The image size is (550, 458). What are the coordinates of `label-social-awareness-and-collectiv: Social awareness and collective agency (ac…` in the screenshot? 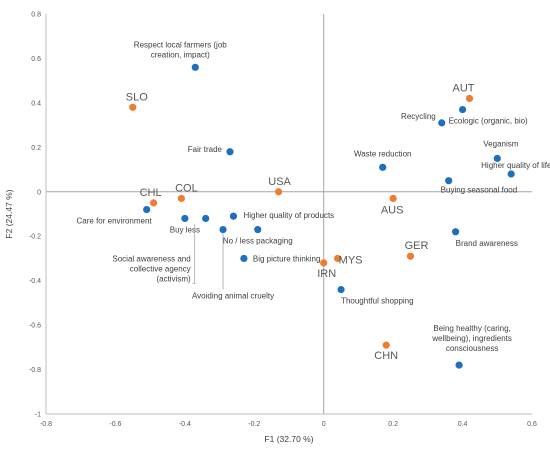 It's located at (151, 268).